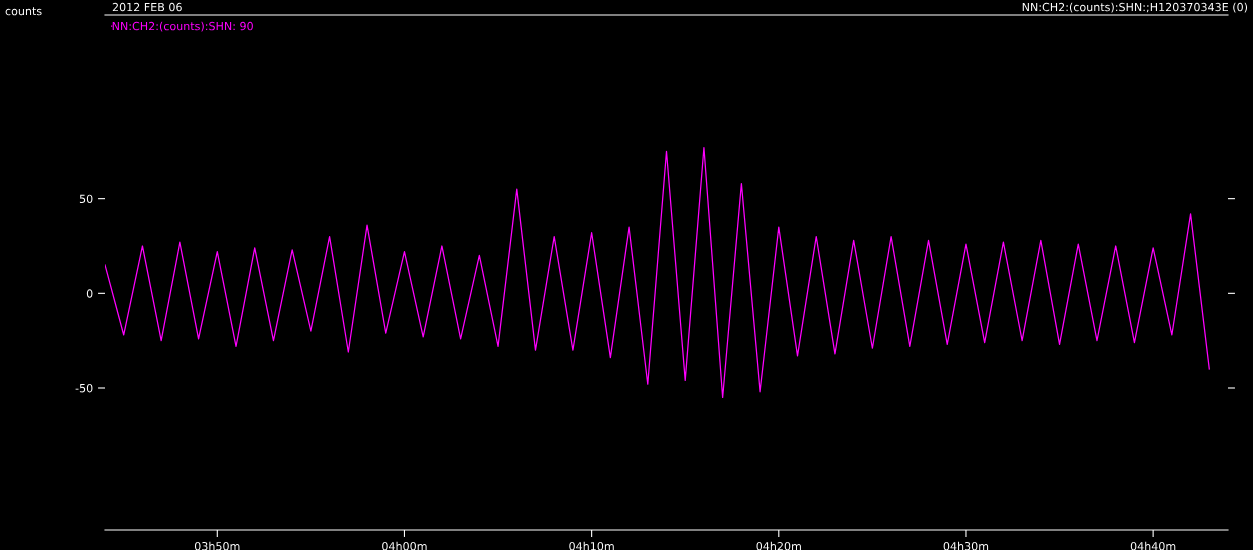 The width and height of the screenshot is (1253, 550). I want to click on y-tick-label: -50, so click(84, 388).